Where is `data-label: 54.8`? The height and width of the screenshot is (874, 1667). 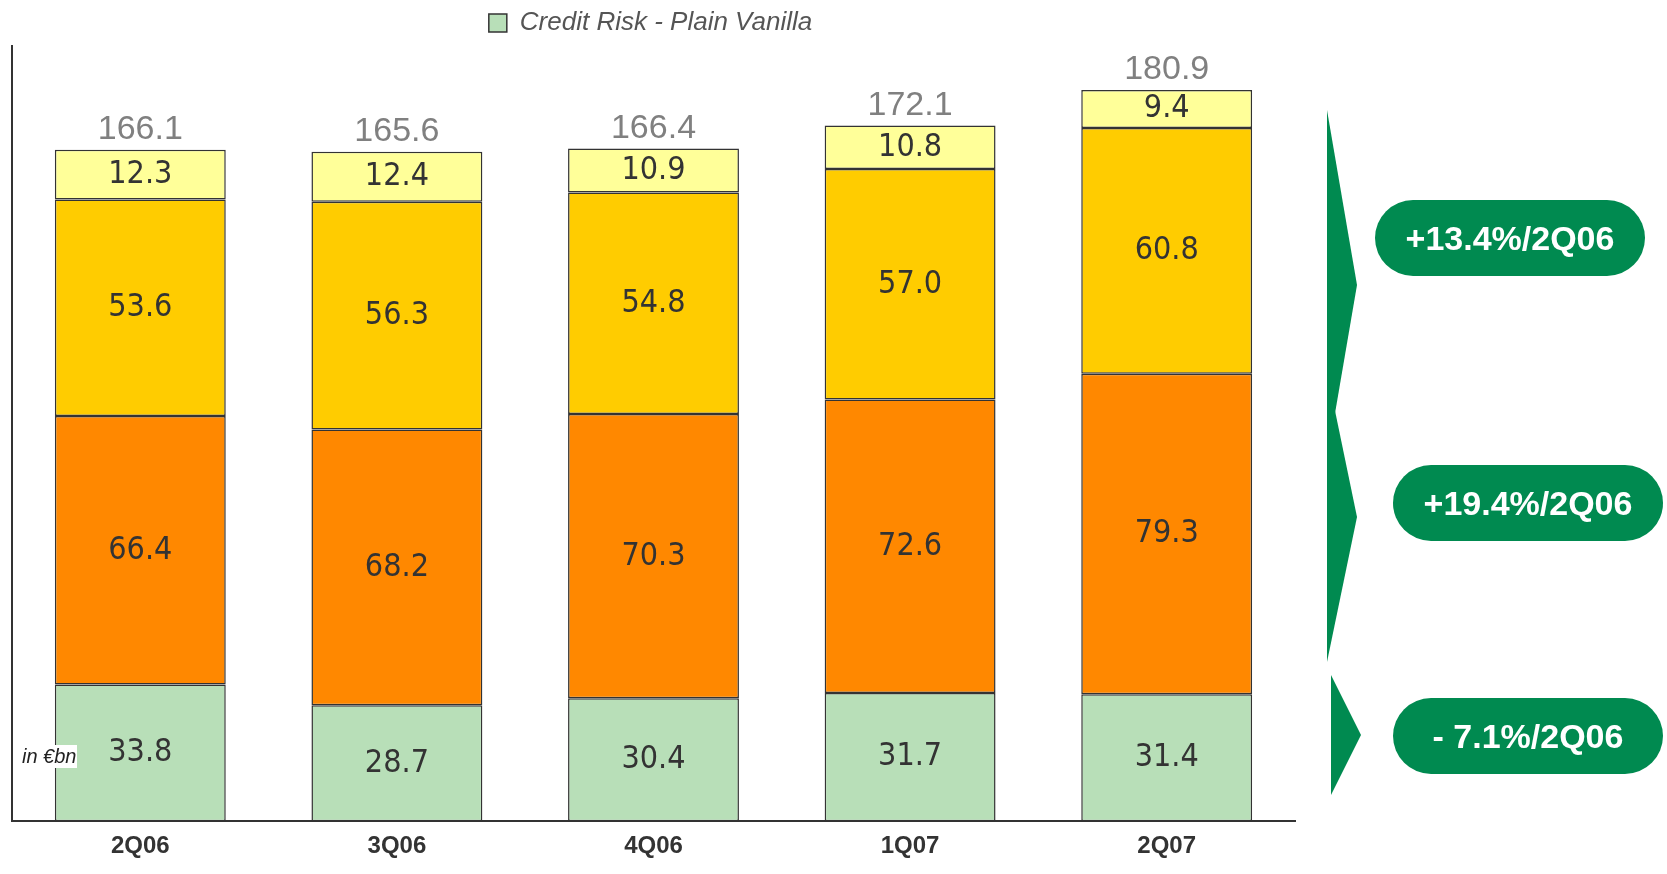 data-label: 54.8 is located at coordinates (653, 300).